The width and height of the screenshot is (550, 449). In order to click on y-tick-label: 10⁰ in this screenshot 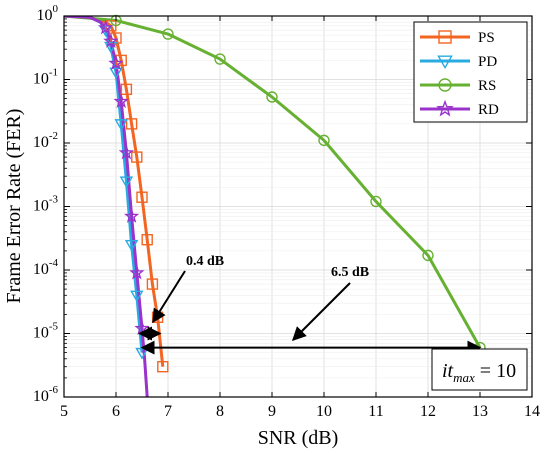, I will do `click(48, 13)`.